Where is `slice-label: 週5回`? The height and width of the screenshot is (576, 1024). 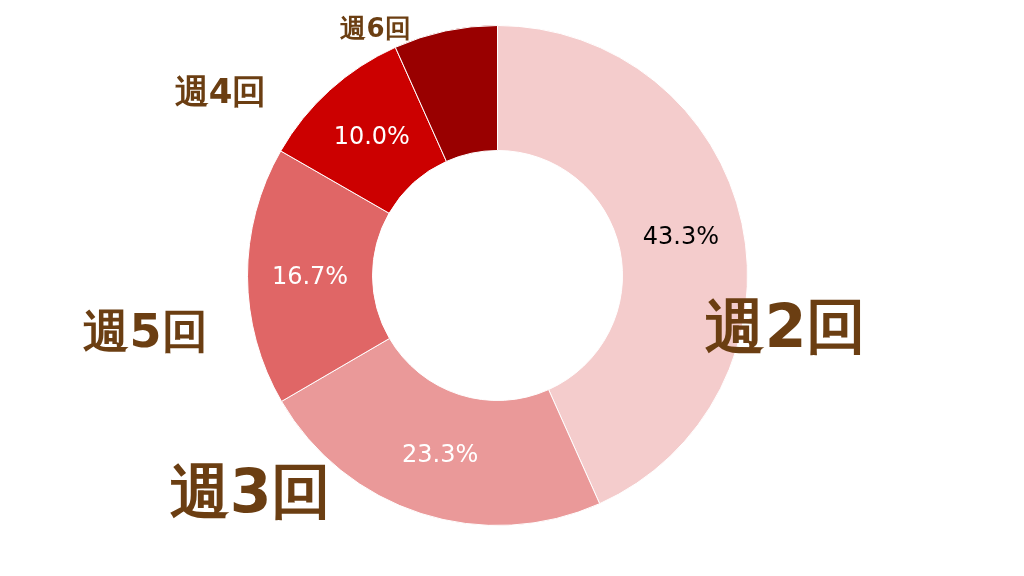 slice-label: 週5回 is located at coordinates (145, 330).